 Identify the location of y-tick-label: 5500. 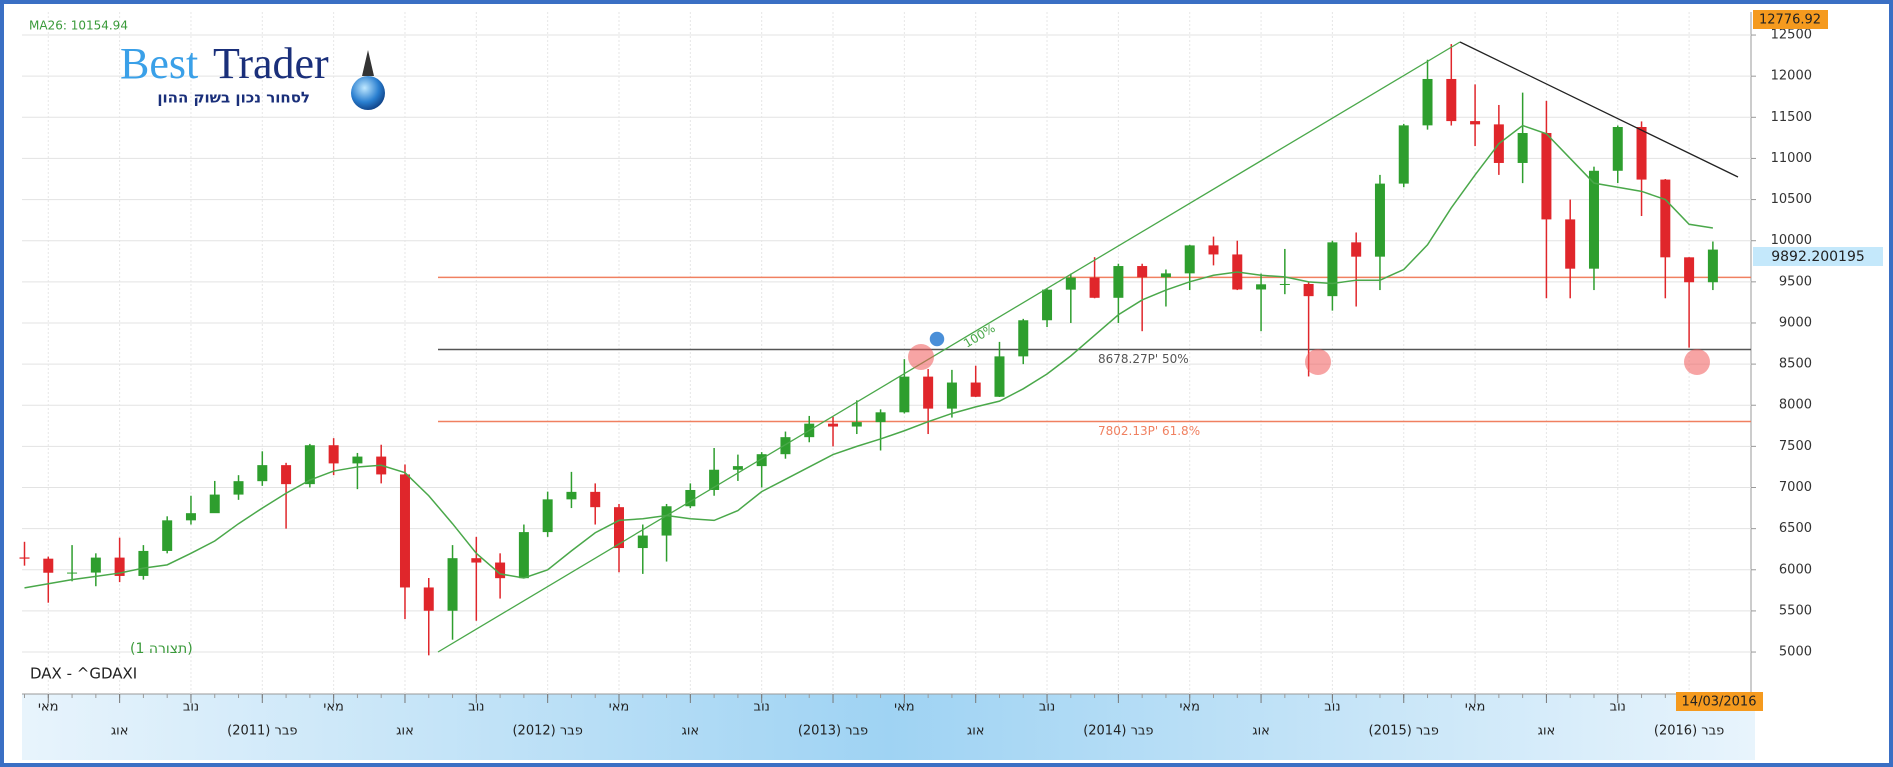
(1795, 610).